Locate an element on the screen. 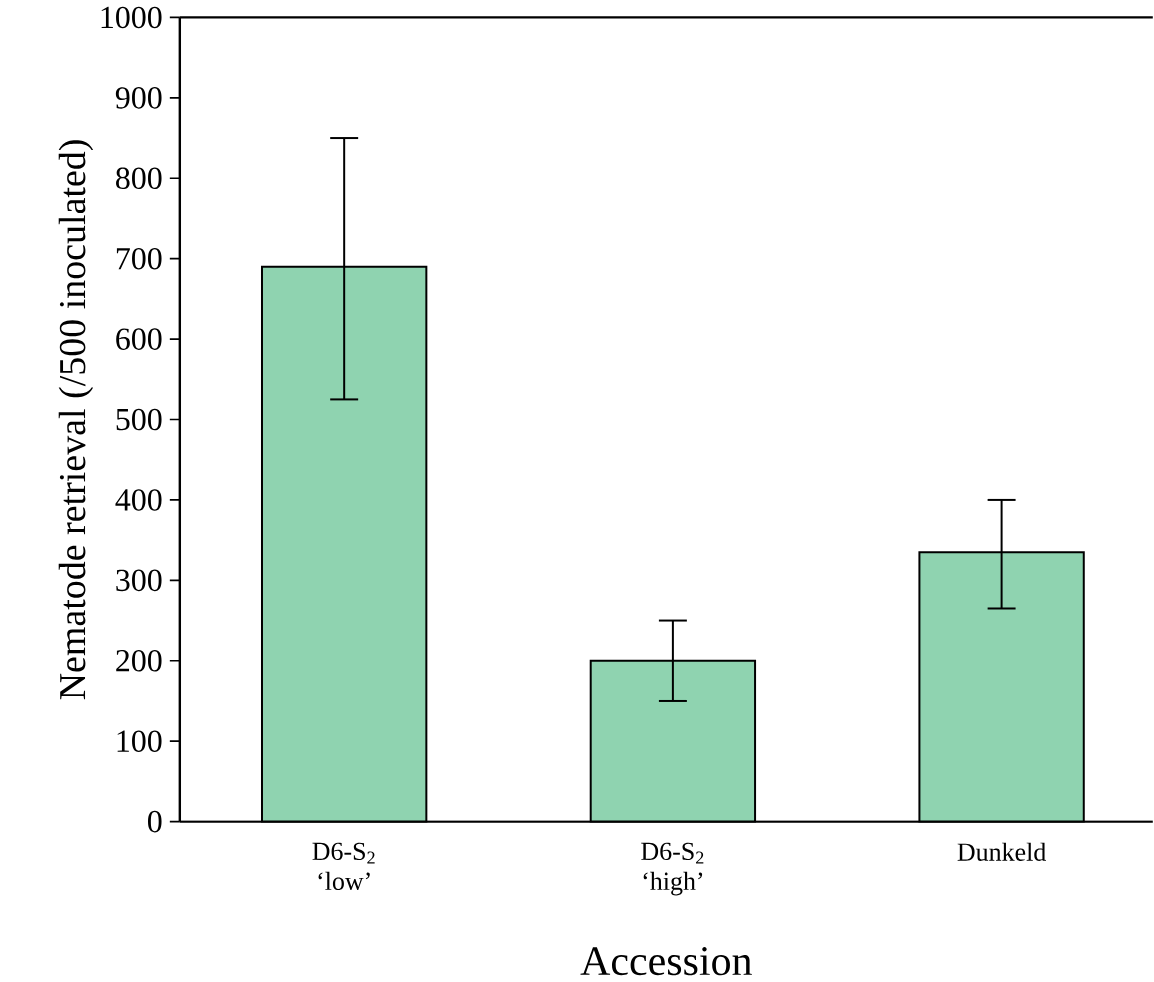  x-tick-label: D6-S$_{2}$ ‘low’ is located at coordinates (343, 866).